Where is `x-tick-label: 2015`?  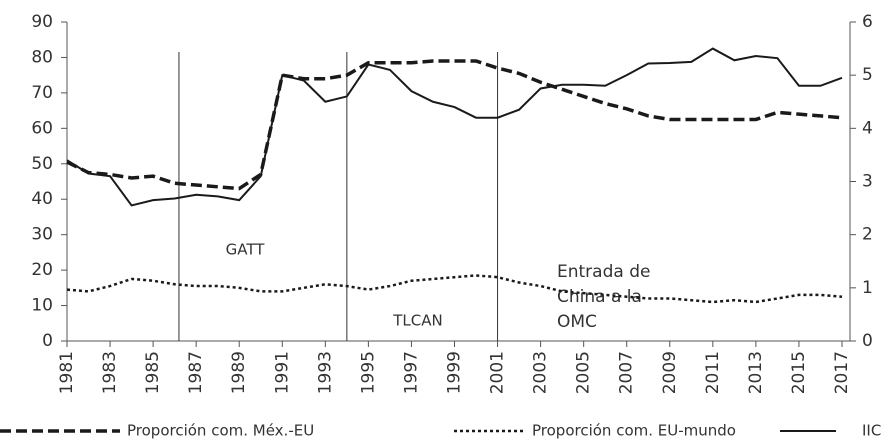
x-tick-label: 2015 is located at coordinates (799, 372).